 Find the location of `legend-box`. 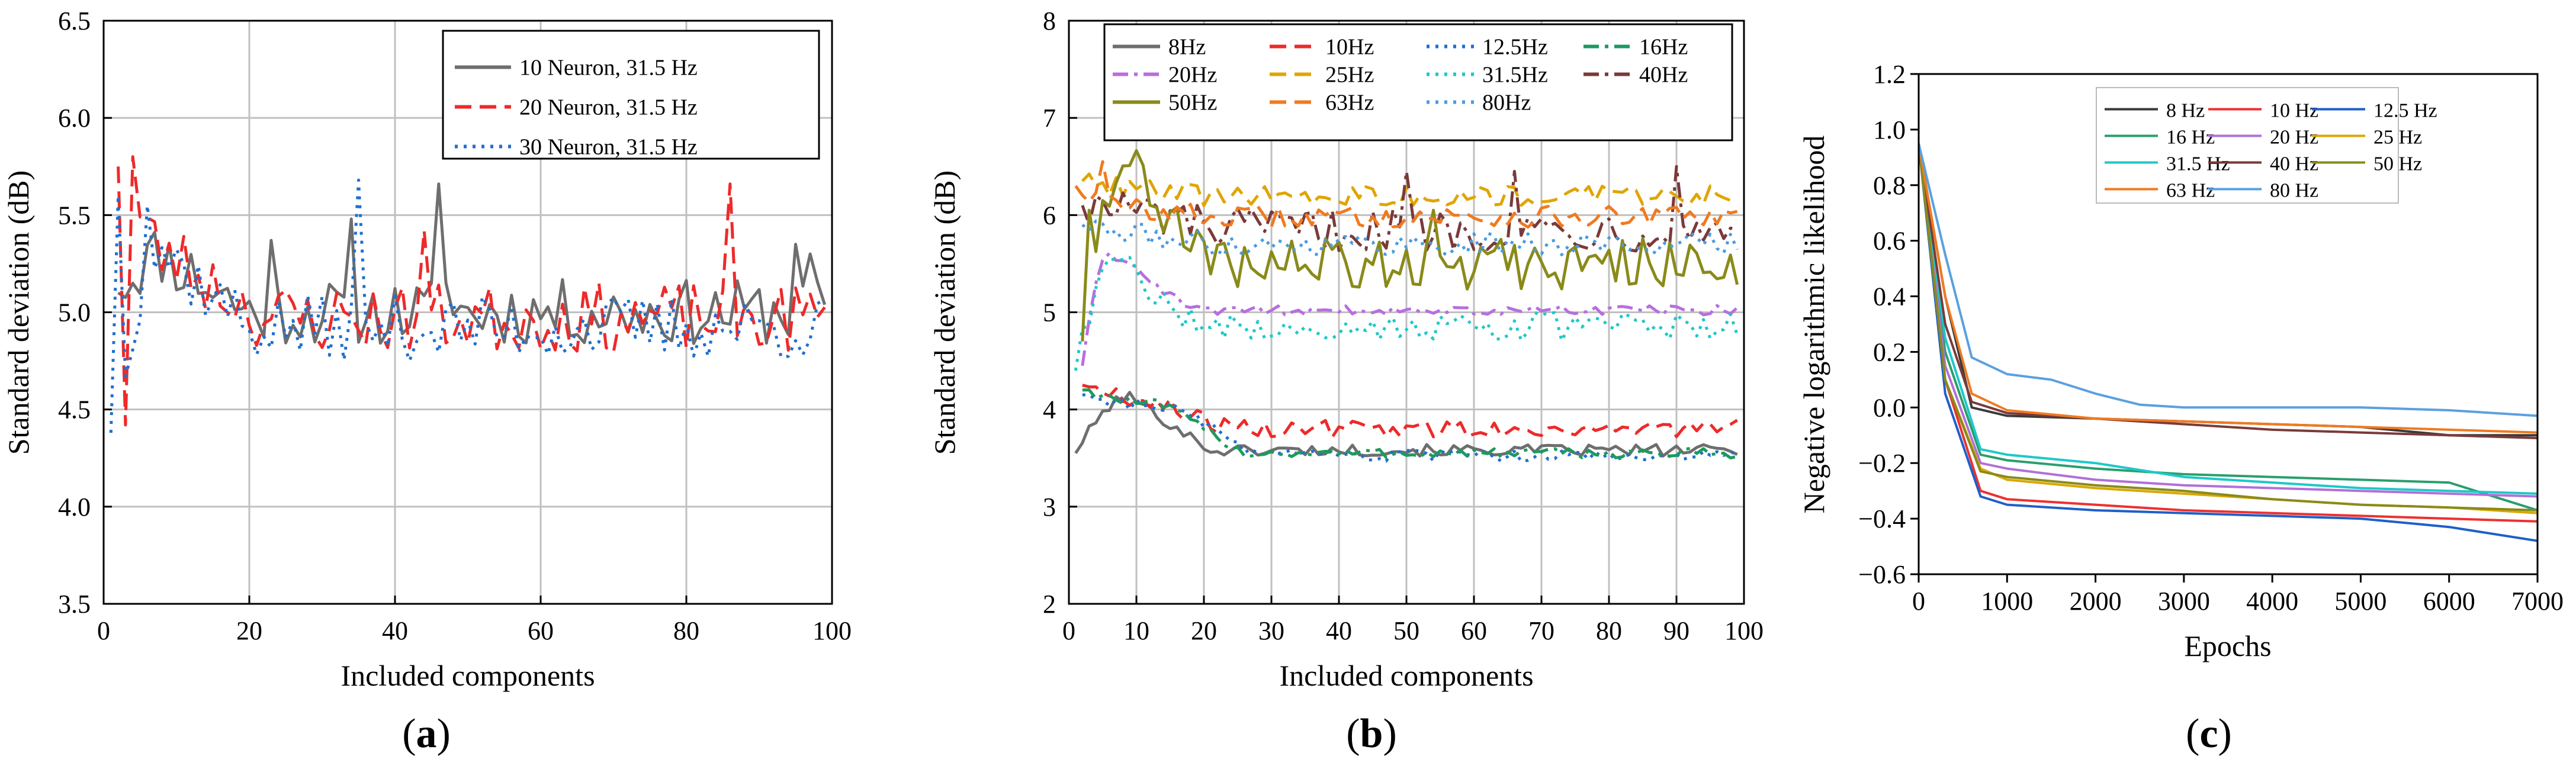

legend-box is located at coordinates (1418, 82).